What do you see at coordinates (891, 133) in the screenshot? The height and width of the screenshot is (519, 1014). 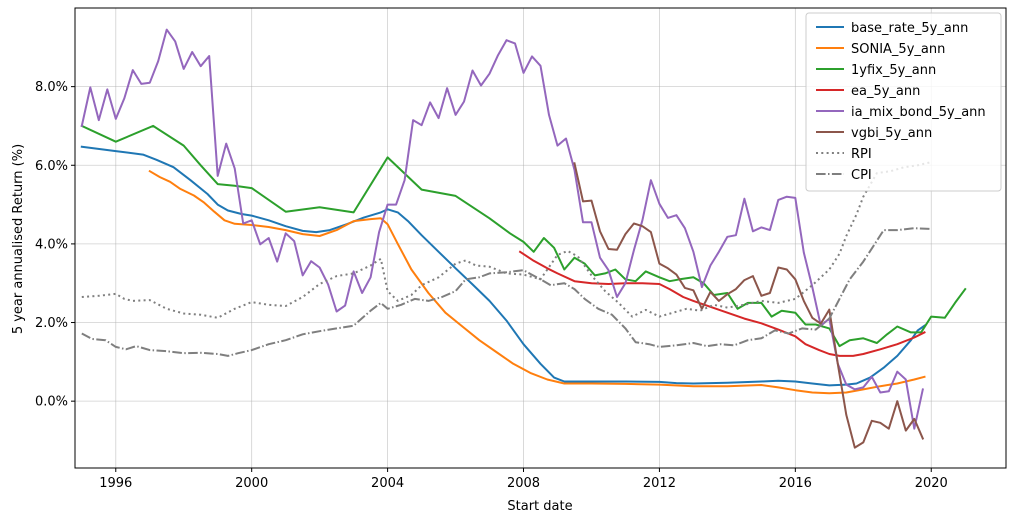 I see `legend-label: vgbi_5y_ann` at bounding box center [891, 133].